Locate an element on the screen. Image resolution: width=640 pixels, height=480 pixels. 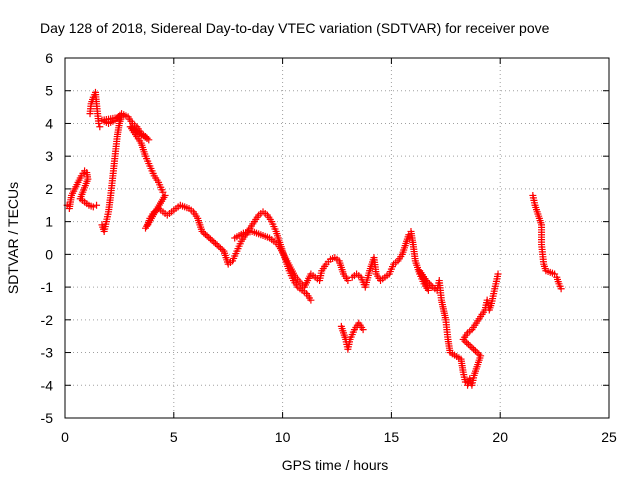
x-axis-label: GPS time / hours is located at coordinates (335, 465).